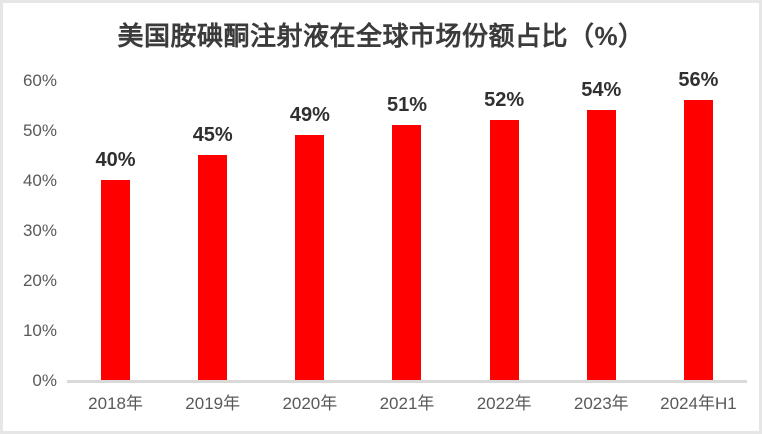 This screenshot has width=762, height=434. I want to click on bar-value-label: 52%, so click(504, 100).